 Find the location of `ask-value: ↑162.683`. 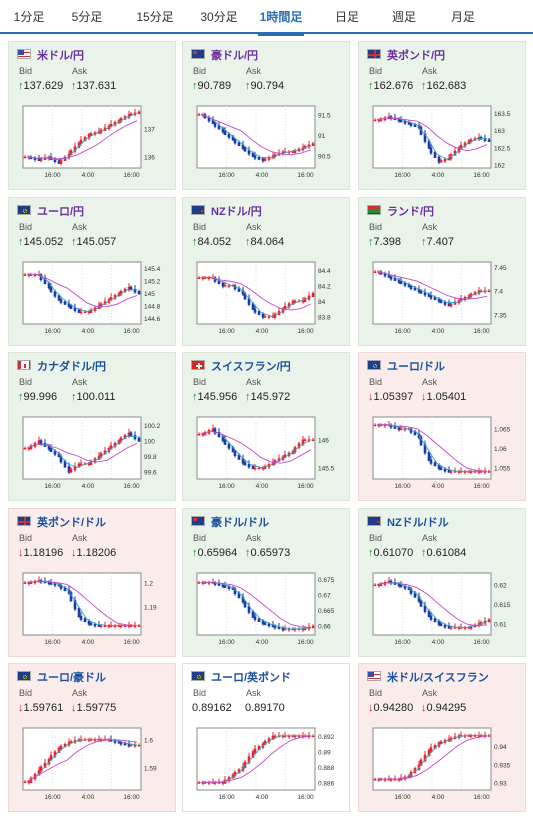

ask-value: ↑162.683 is located at coordinates (444, 86).